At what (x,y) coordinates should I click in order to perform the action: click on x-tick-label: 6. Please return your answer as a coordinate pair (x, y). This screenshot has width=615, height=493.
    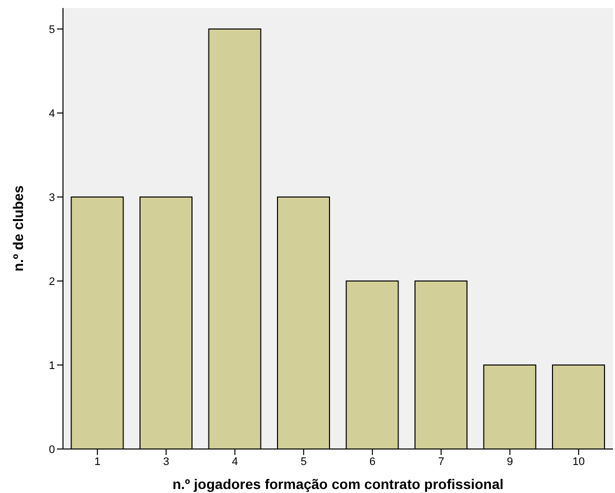
    Looking at the image, I should click on (372, 462).